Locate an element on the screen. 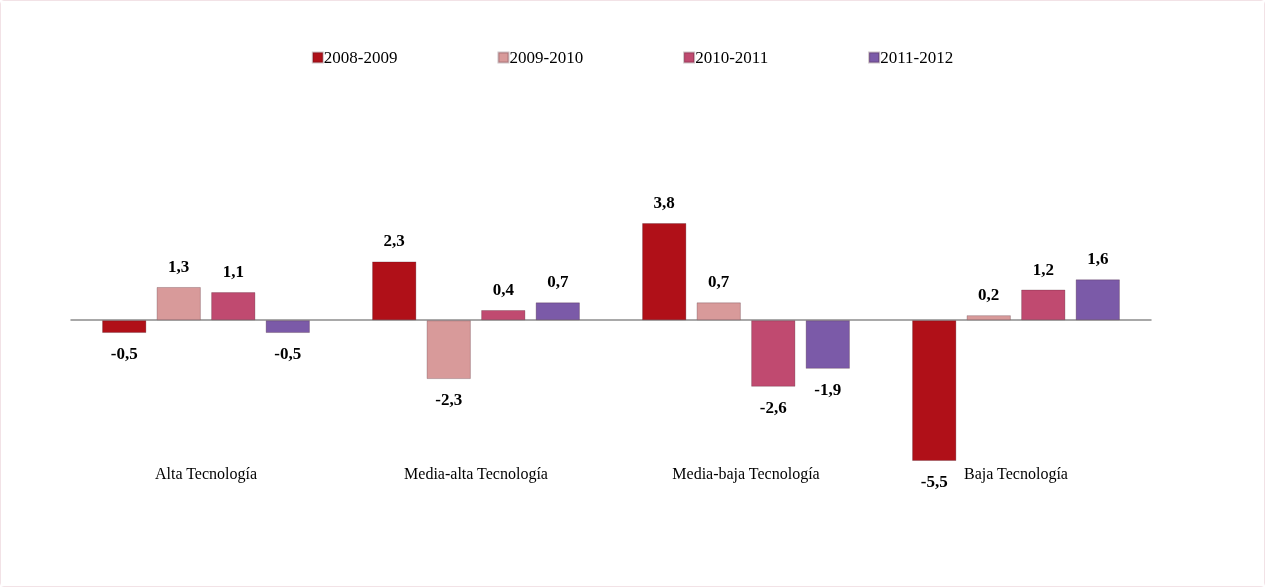 Image resolution: width=1265 pixels, height=587 pixels. data-label: 1,6 is located at coordinates (1098, 259).